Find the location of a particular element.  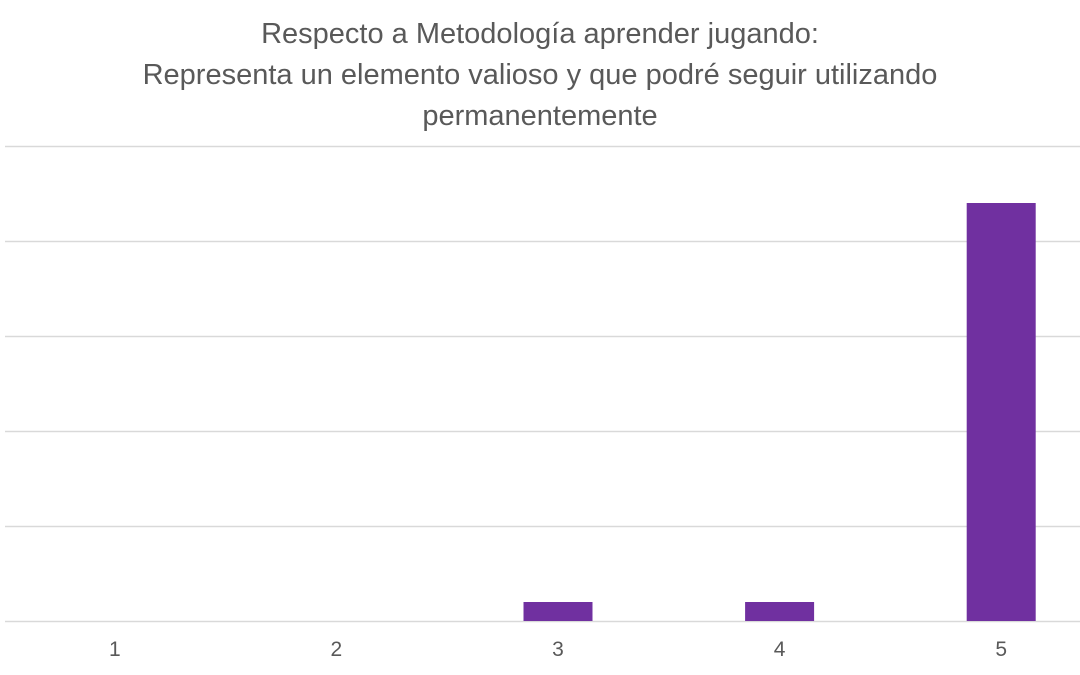

x-tick-label-1: 1 is located at coordinates (115, 649).